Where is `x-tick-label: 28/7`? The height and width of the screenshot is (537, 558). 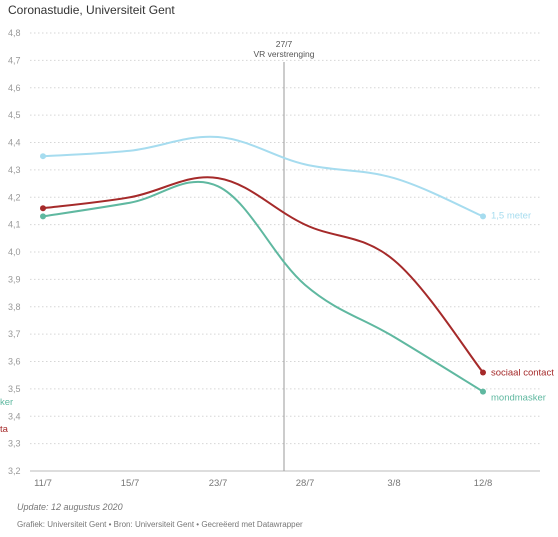 x-tick-label: 28/7 is located at coordinates (305, 483).